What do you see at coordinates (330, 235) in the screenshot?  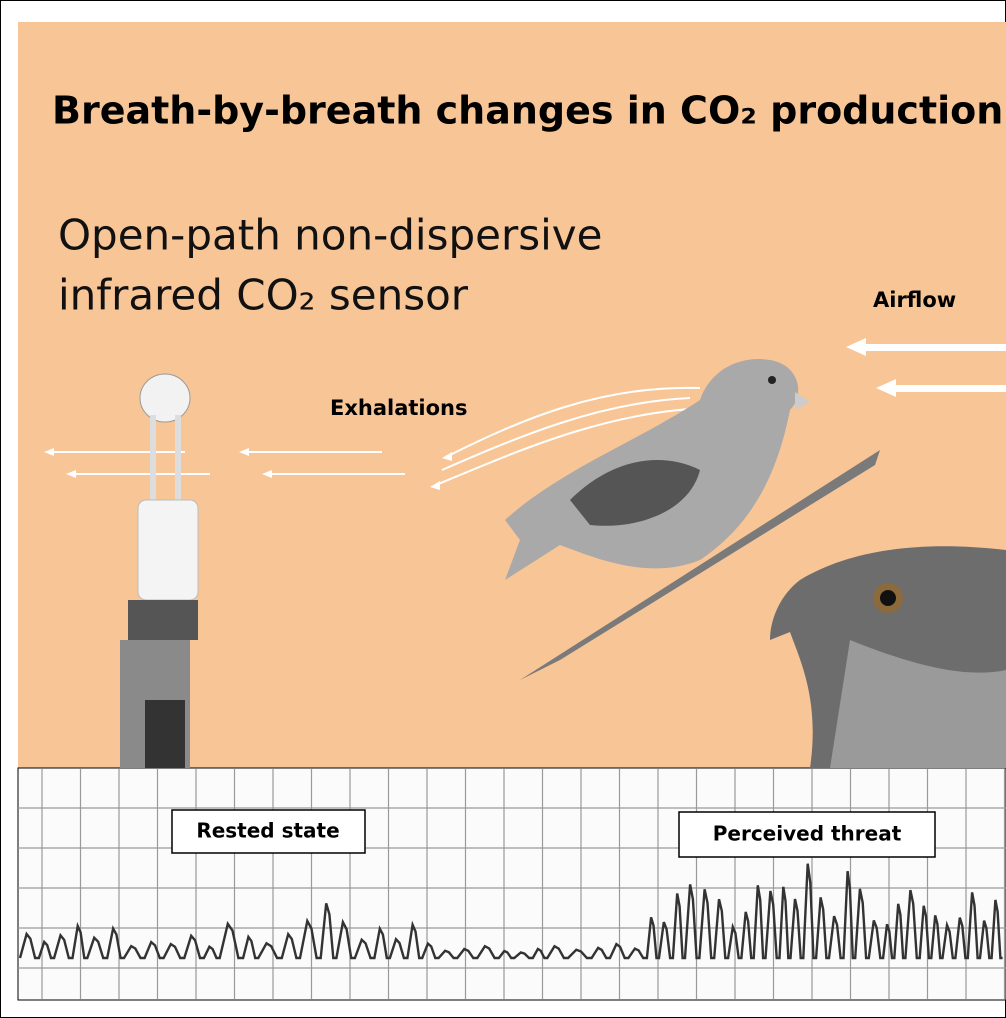 I see `sensor-label: Open-path non-dispersive` at bounding box center [330, 235].